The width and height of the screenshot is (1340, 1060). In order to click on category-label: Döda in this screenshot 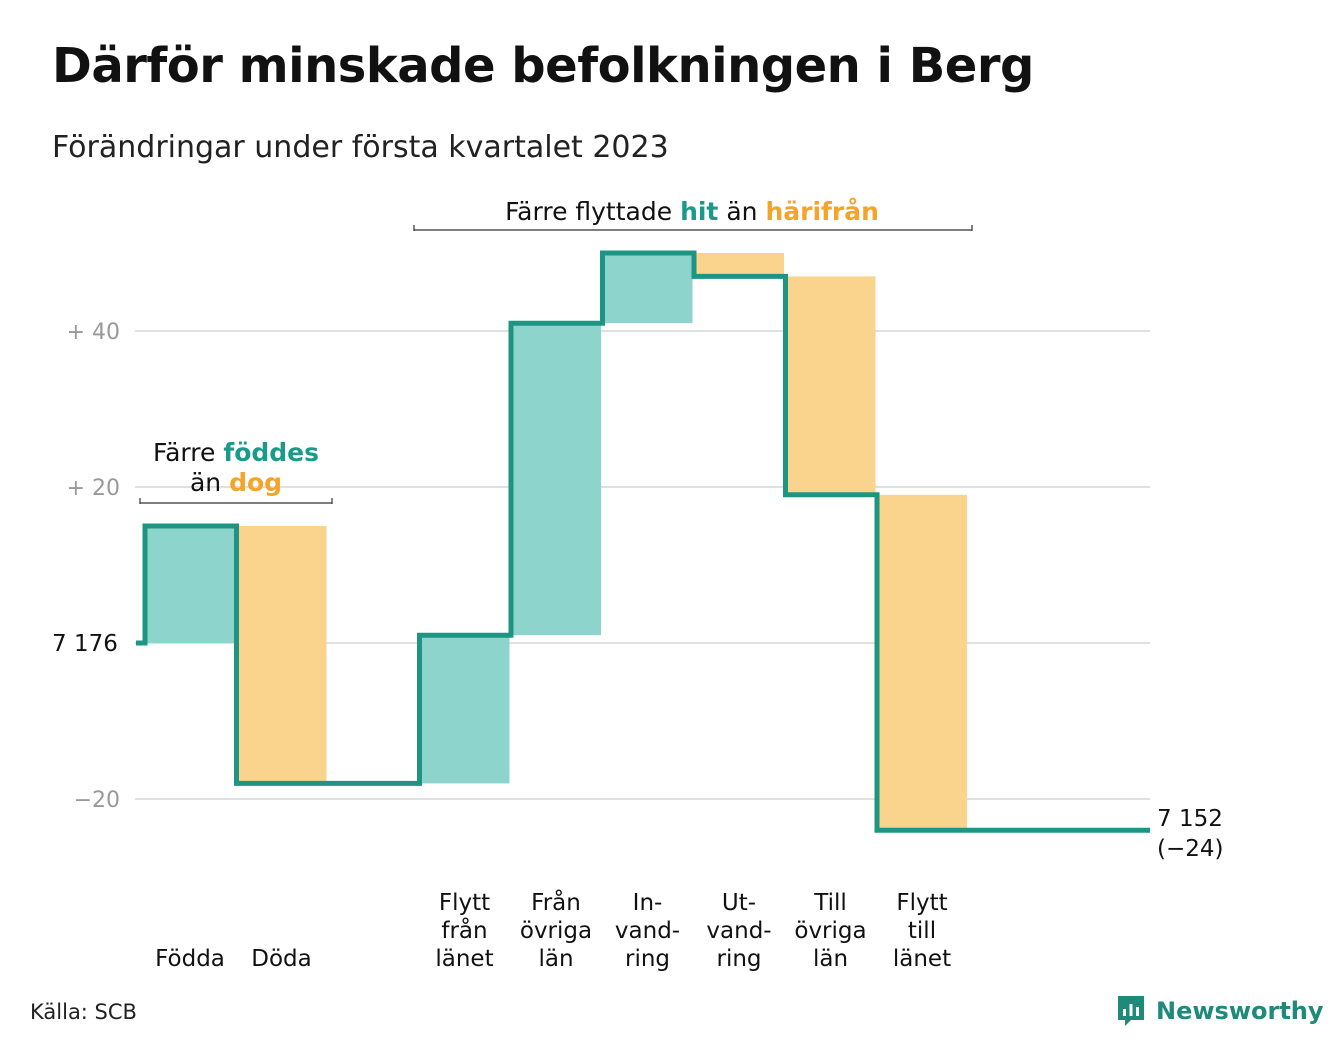, I will do `click(281, 959)`.